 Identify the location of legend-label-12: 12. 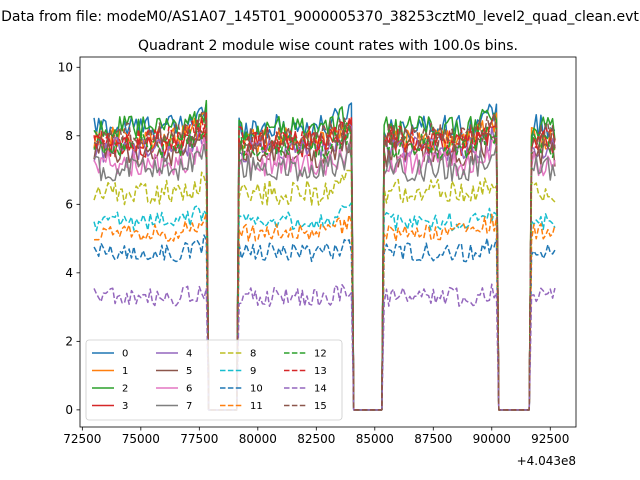
(320, 354).